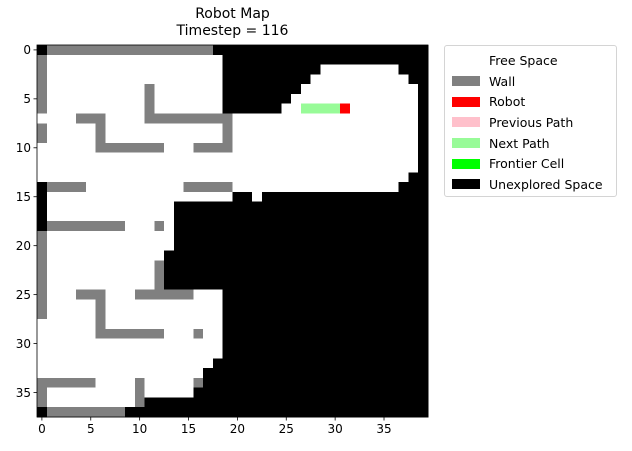  Describe the element at coordinates (23, 393) in the screenshot. I see `y-tick-label: 35` at that location.